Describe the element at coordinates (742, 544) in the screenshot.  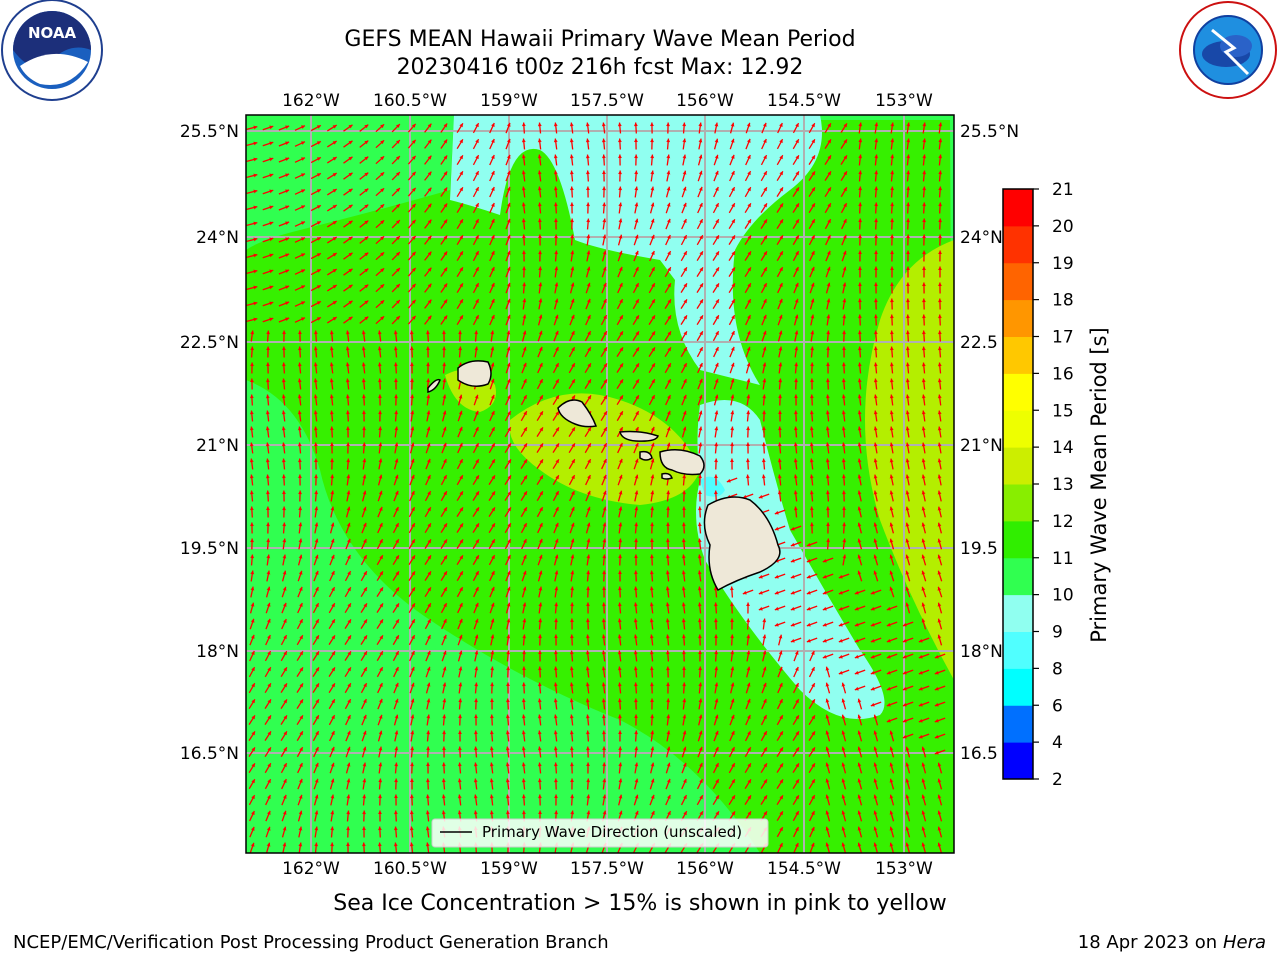
I see `island-hawaii` at that location.